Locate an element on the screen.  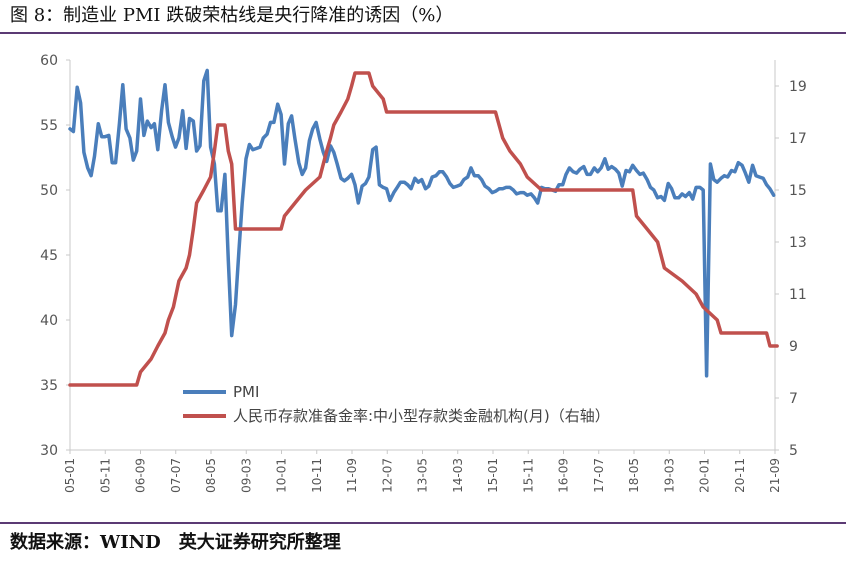
x-tick-label: 08-05 is located at coordinates (211, 475).